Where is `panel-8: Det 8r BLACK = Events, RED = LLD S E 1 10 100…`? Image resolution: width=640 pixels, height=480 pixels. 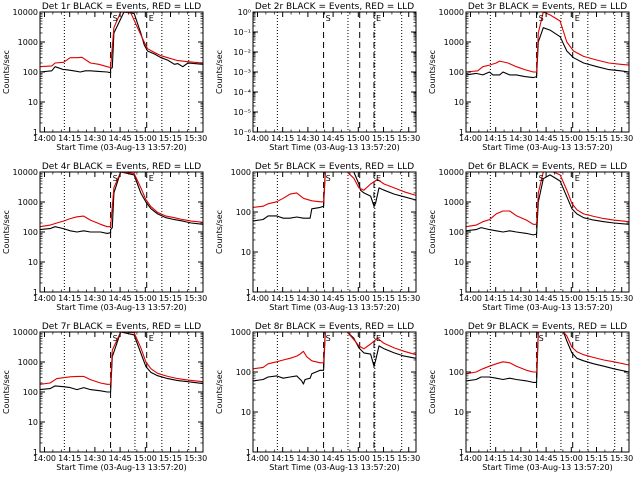
panel-8: Det 8r BLACK = Events, RED = LLD S E 1 10 100… is located at coordinates (317, 397).